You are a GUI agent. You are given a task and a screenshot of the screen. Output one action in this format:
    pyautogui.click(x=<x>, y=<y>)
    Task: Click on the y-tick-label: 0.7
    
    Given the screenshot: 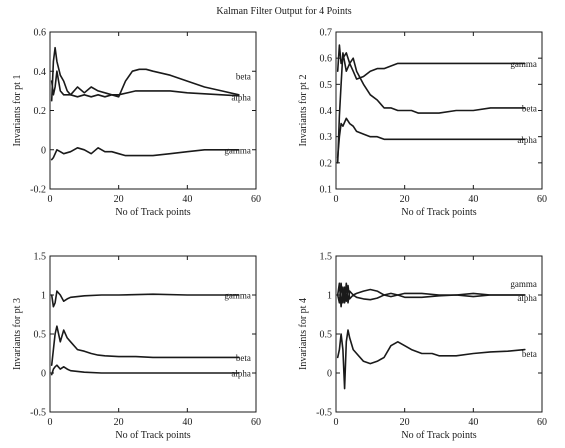 What is the action you would take?
    pyautogui.click(x=326, y=33)
    